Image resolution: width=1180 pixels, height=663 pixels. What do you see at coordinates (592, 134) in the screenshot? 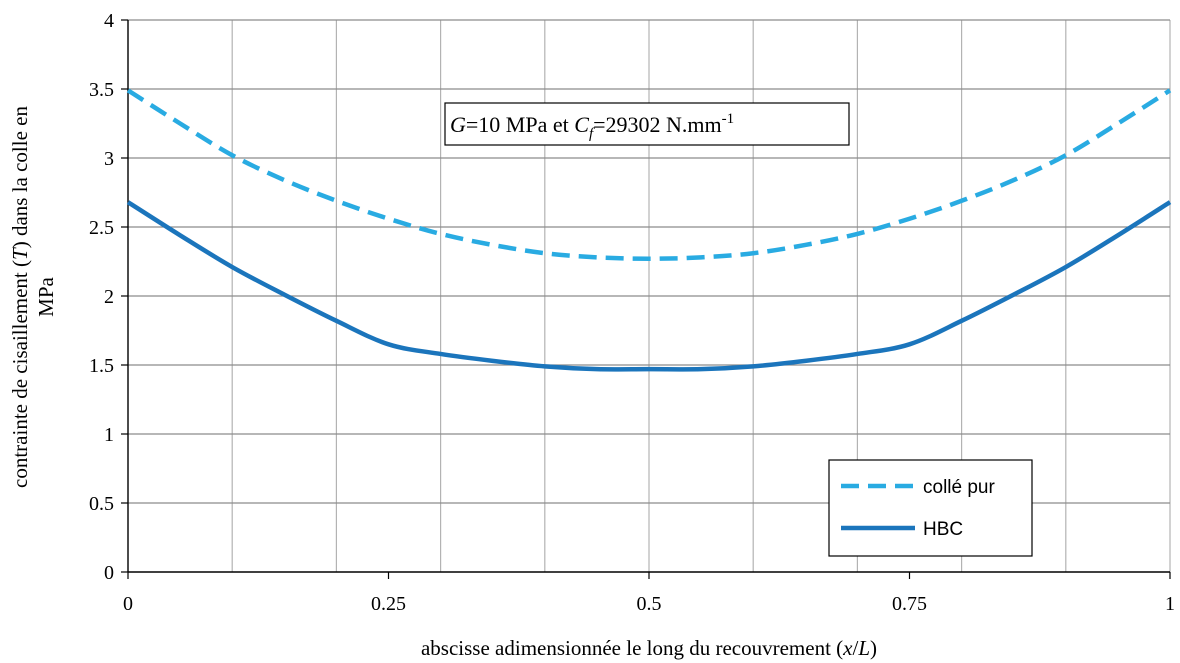
I see `annotation-sub-f: f` at bounding box center [592, 134].